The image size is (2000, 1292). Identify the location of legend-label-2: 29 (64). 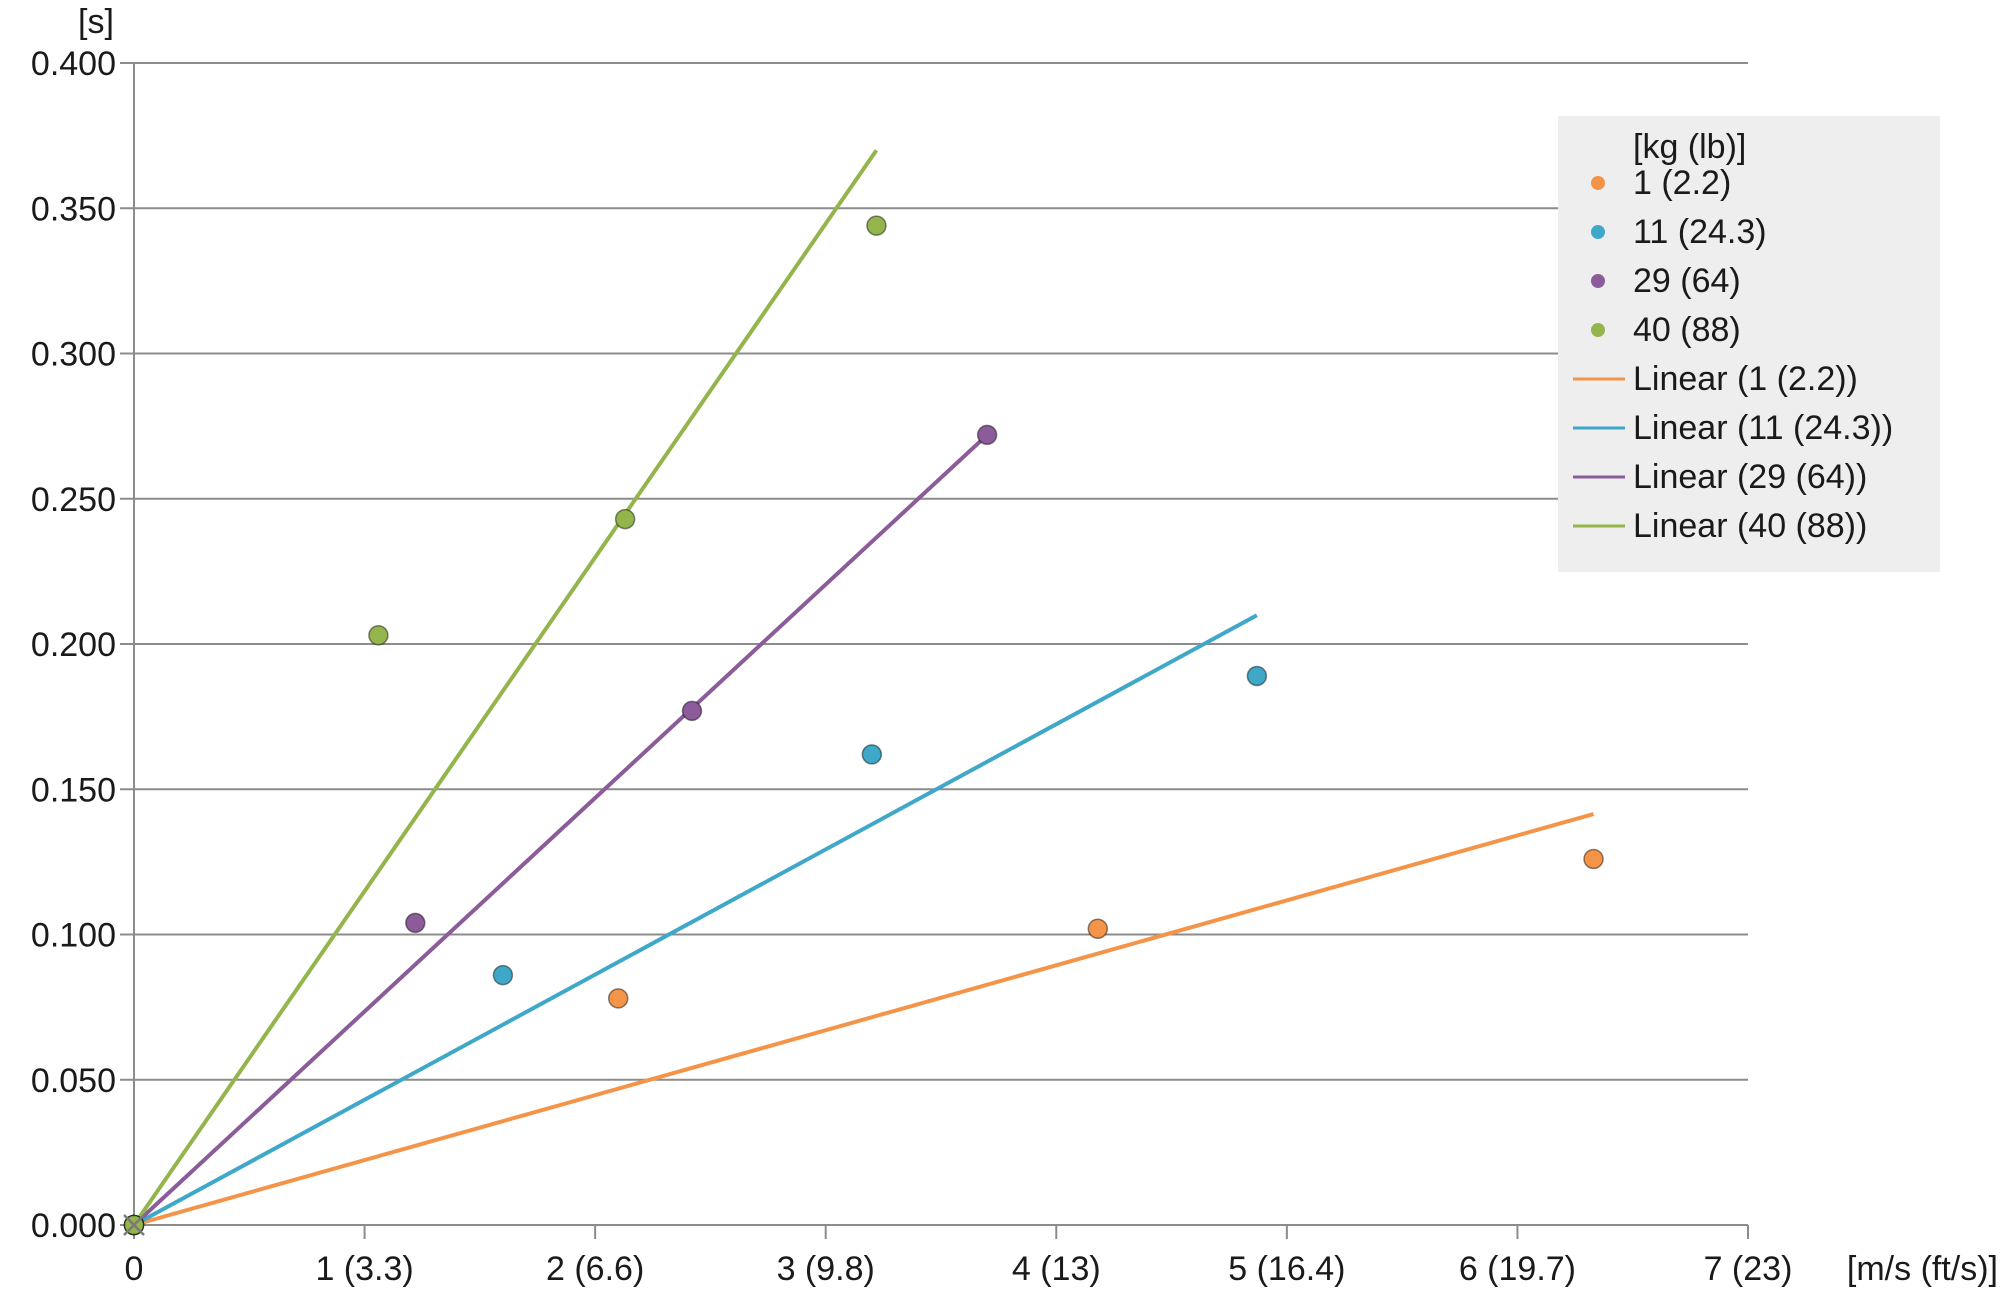
(1687, 281).